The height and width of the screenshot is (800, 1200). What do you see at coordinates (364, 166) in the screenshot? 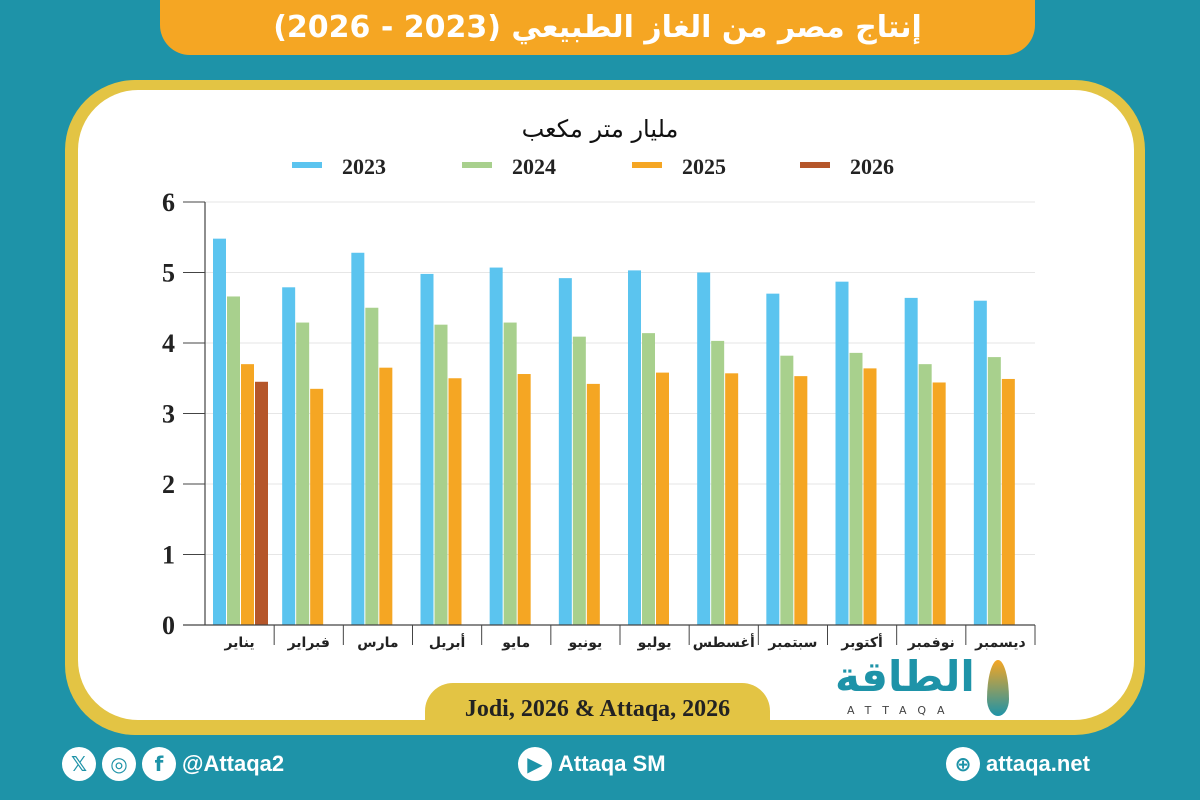
I see `legend-label-2023: 2023` at bounding box center [364, 166].